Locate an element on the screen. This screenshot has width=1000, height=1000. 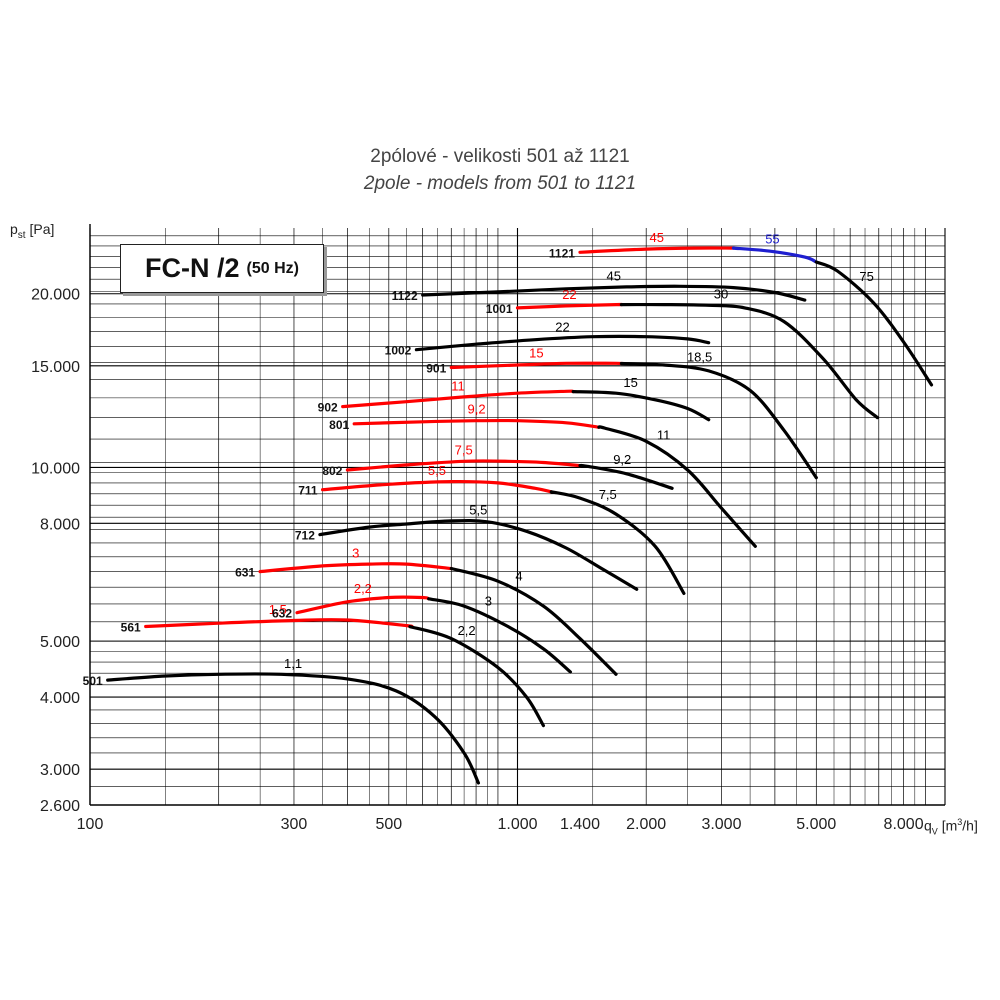
curve-712: 712 5,5 is located at coordinates (467, 547).